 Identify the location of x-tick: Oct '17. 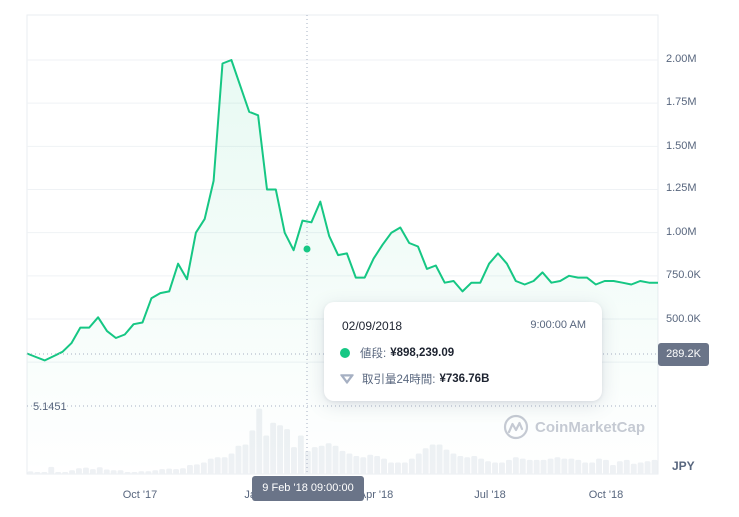
(140, 495).